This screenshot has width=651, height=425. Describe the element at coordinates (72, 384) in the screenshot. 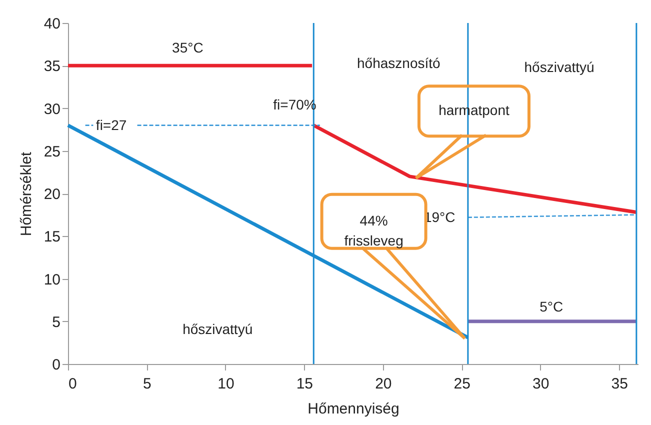

I see `x-tick-label: 0` at that location.